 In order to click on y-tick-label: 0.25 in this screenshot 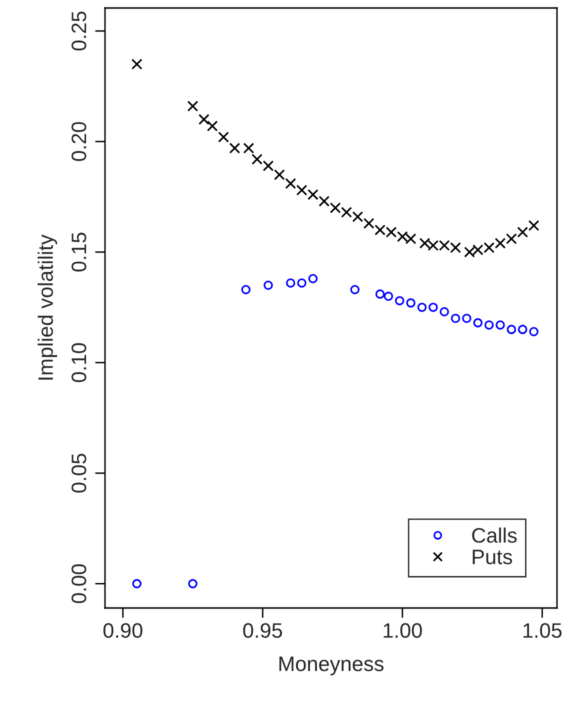, I will do `click(79, 31)`.